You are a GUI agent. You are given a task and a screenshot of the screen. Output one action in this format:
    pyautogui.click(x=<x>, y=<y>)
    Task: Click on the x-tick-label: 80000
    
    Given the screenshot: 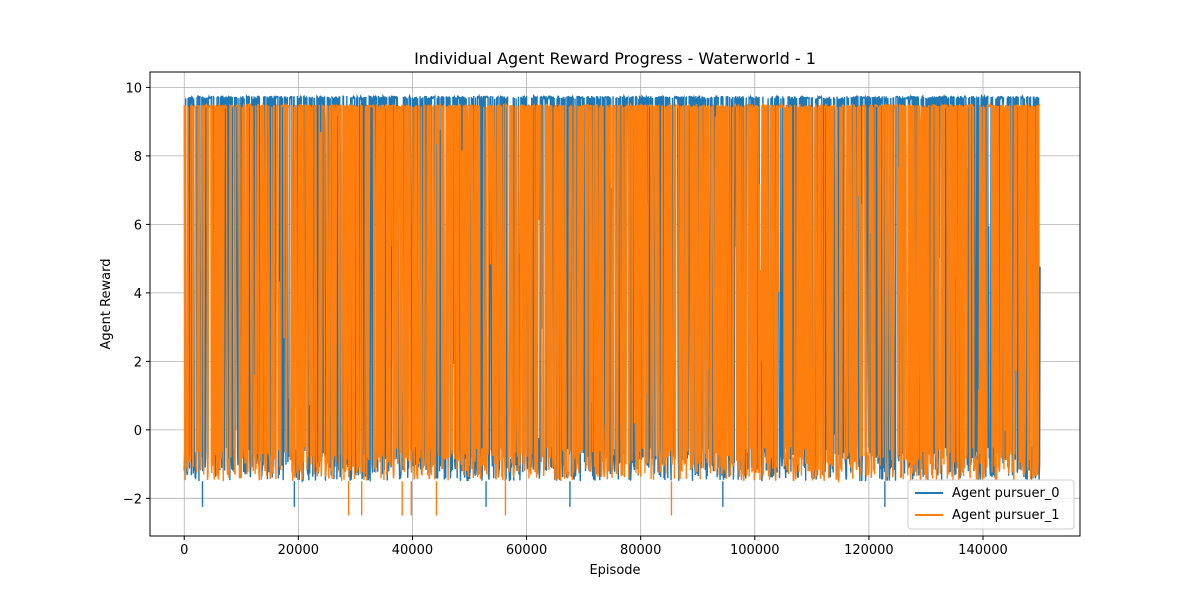 What is the action you would take?
    pyautogui.click(x=640, y=550)
    